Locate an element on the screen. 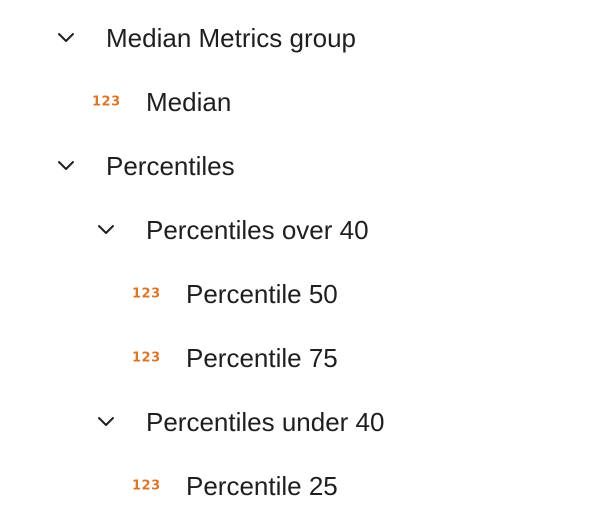  tree-group-percentiles-over-40: Percentiles over 40 is located at coordinates (296, 230).